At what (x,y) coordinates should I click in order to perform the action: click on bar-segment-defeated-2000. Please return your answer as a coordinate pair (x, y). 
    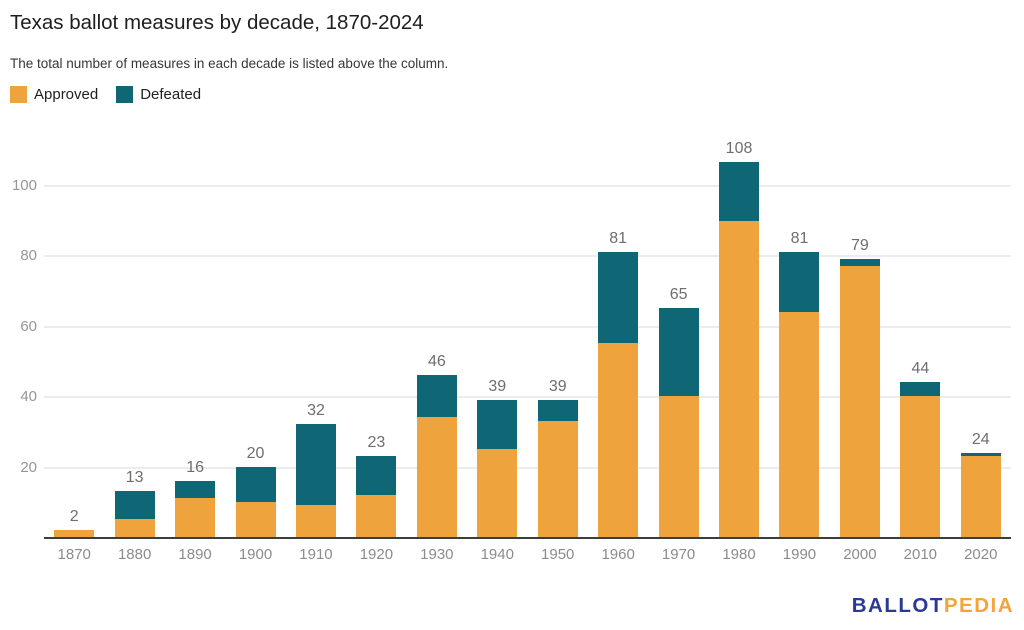
    Looking at the image, I should click on (859, 262).